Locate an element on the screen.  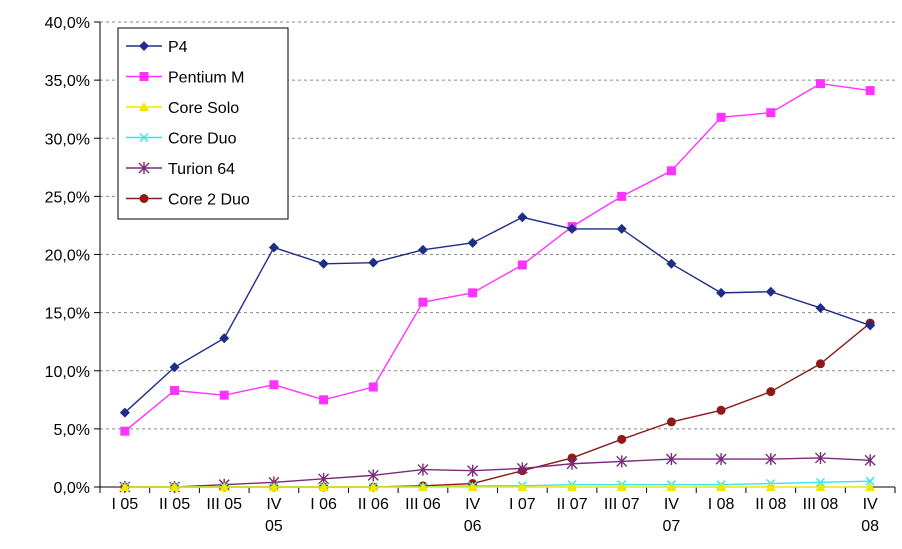
x-tick-label: IV 07 is located at coordinates (672, 515).